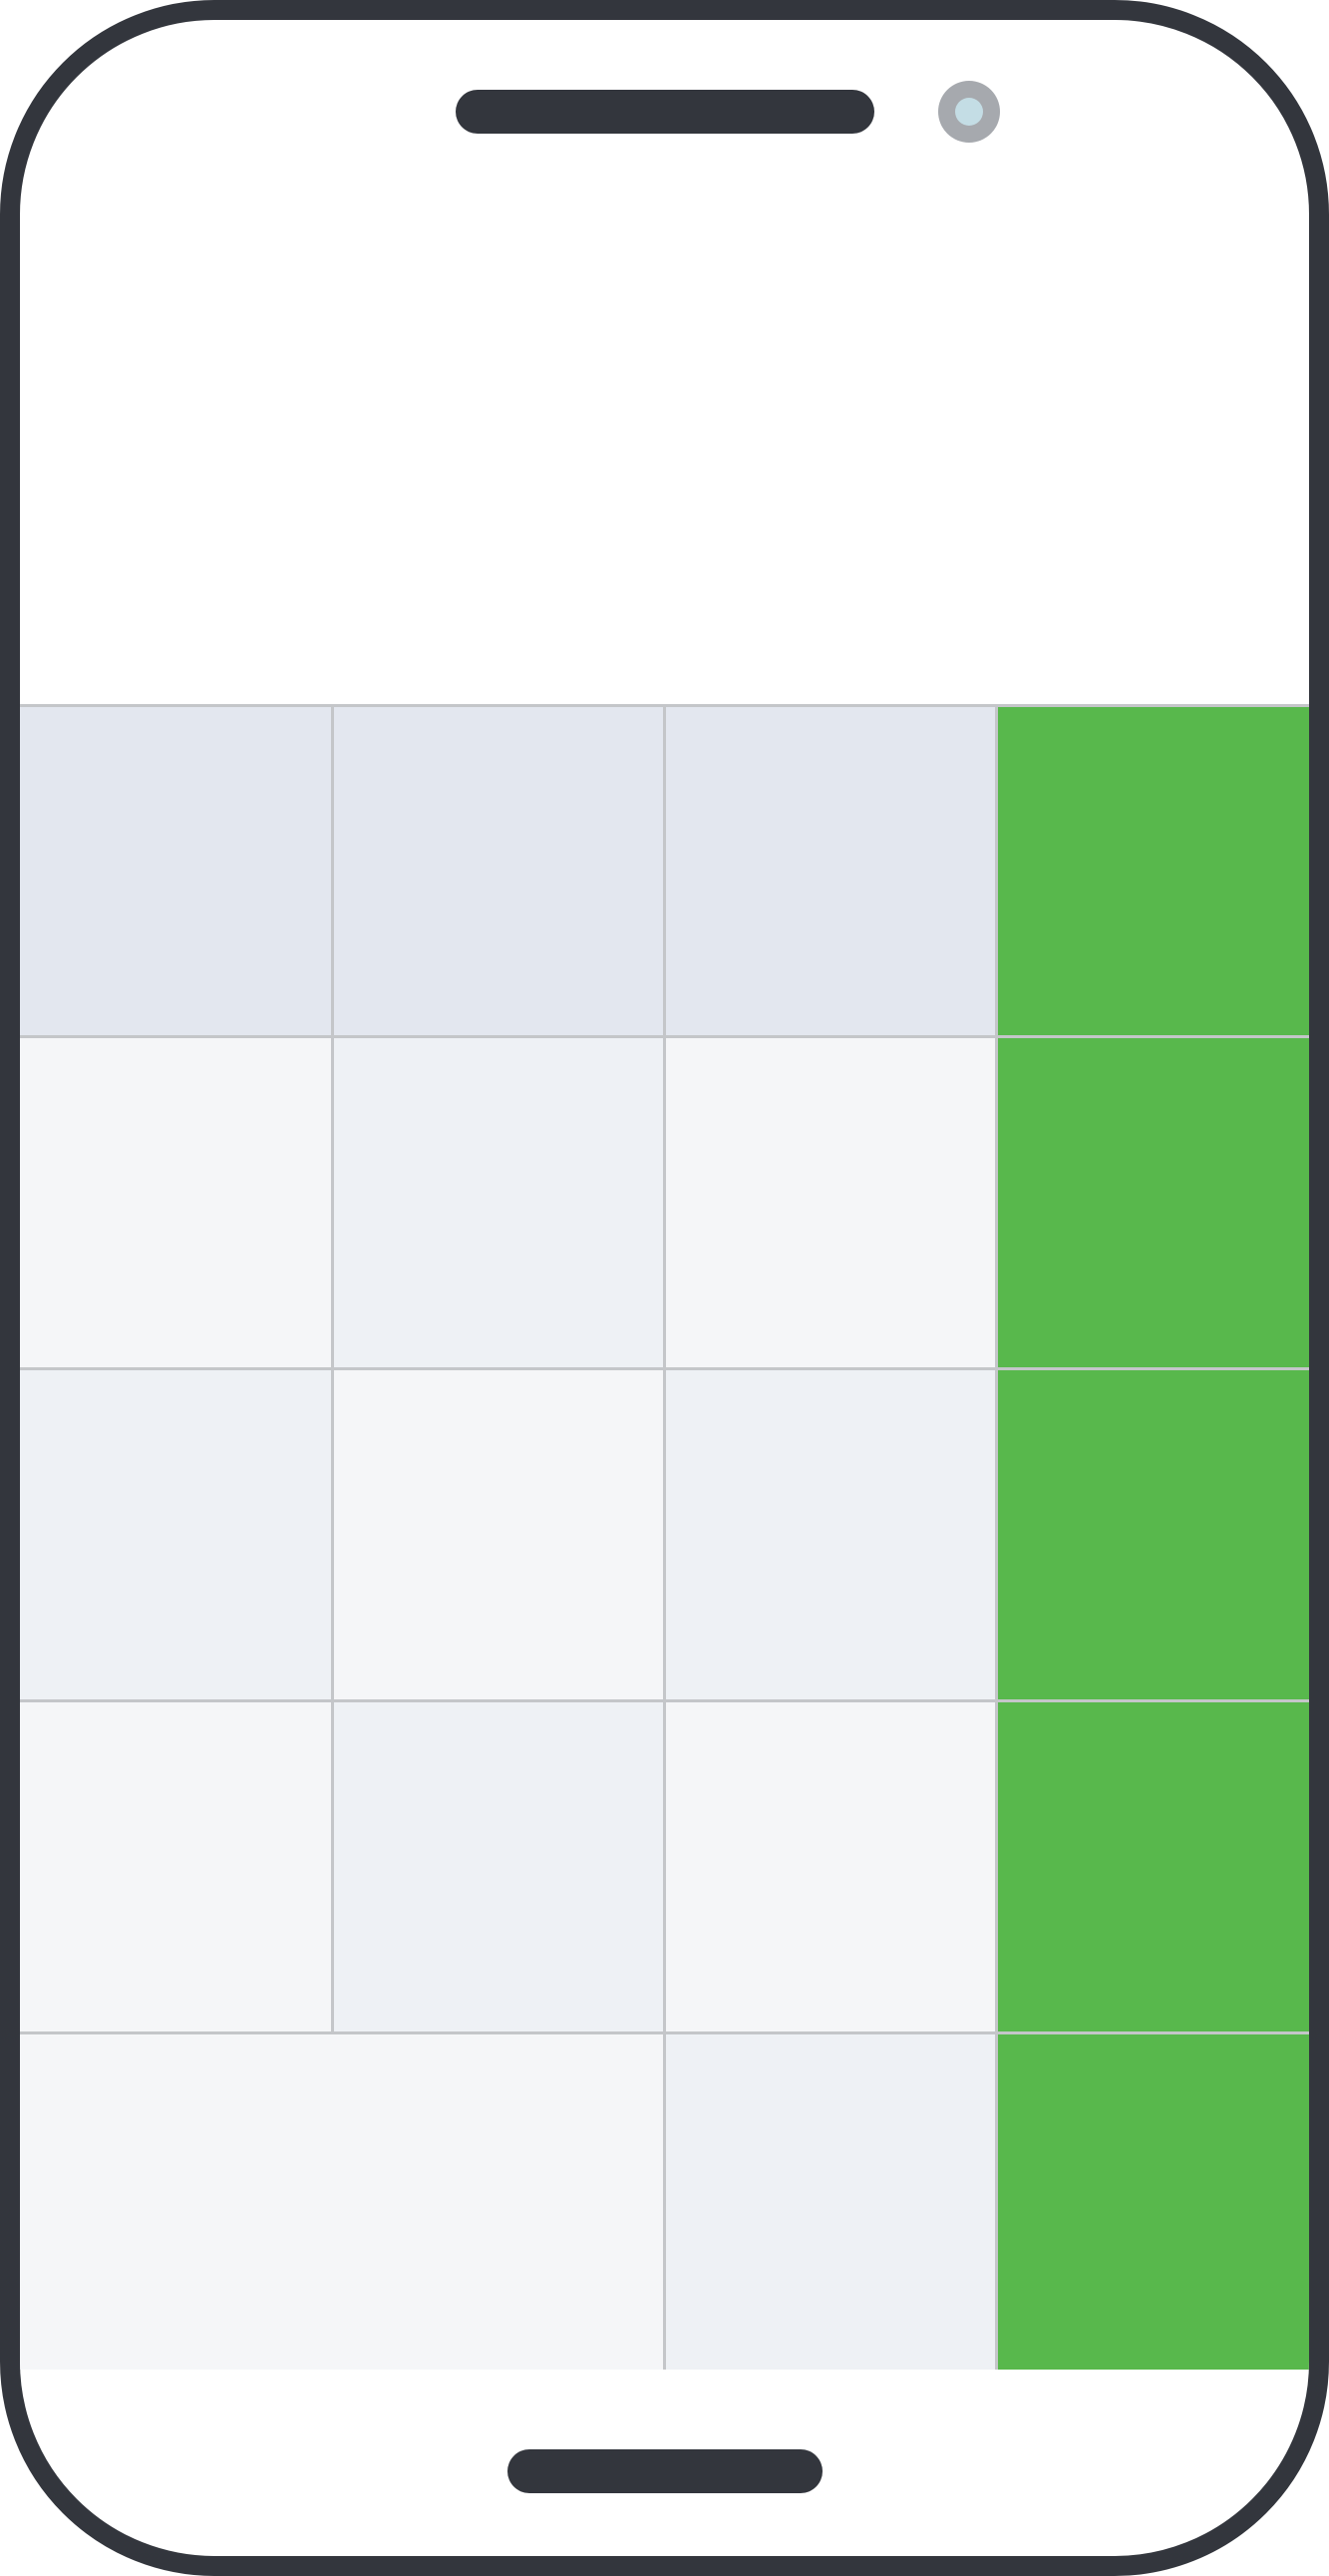 The width and height of the screenshot is (1329, 2576). I want to click on content-block-r5-wide, so click(342, 2201).